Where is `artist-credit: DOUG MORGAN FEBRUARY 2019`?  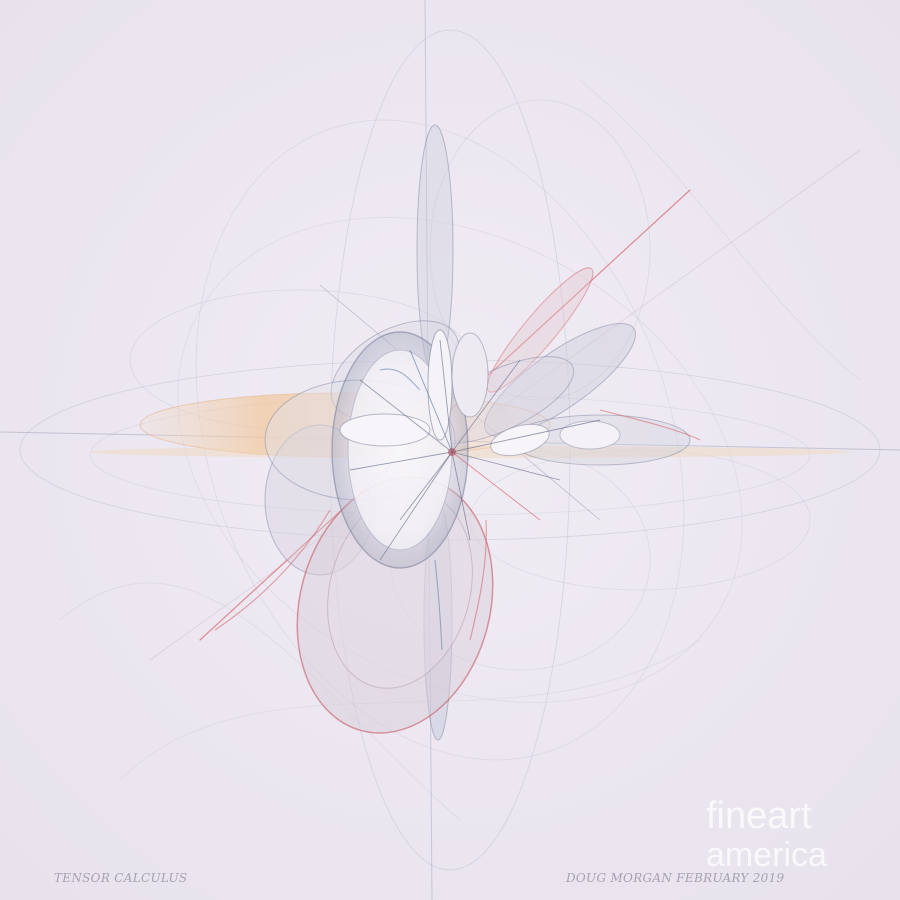 artist-credit: DOUG MORGAN FEBRUARY 2019 is located at coordinates (675, 878).